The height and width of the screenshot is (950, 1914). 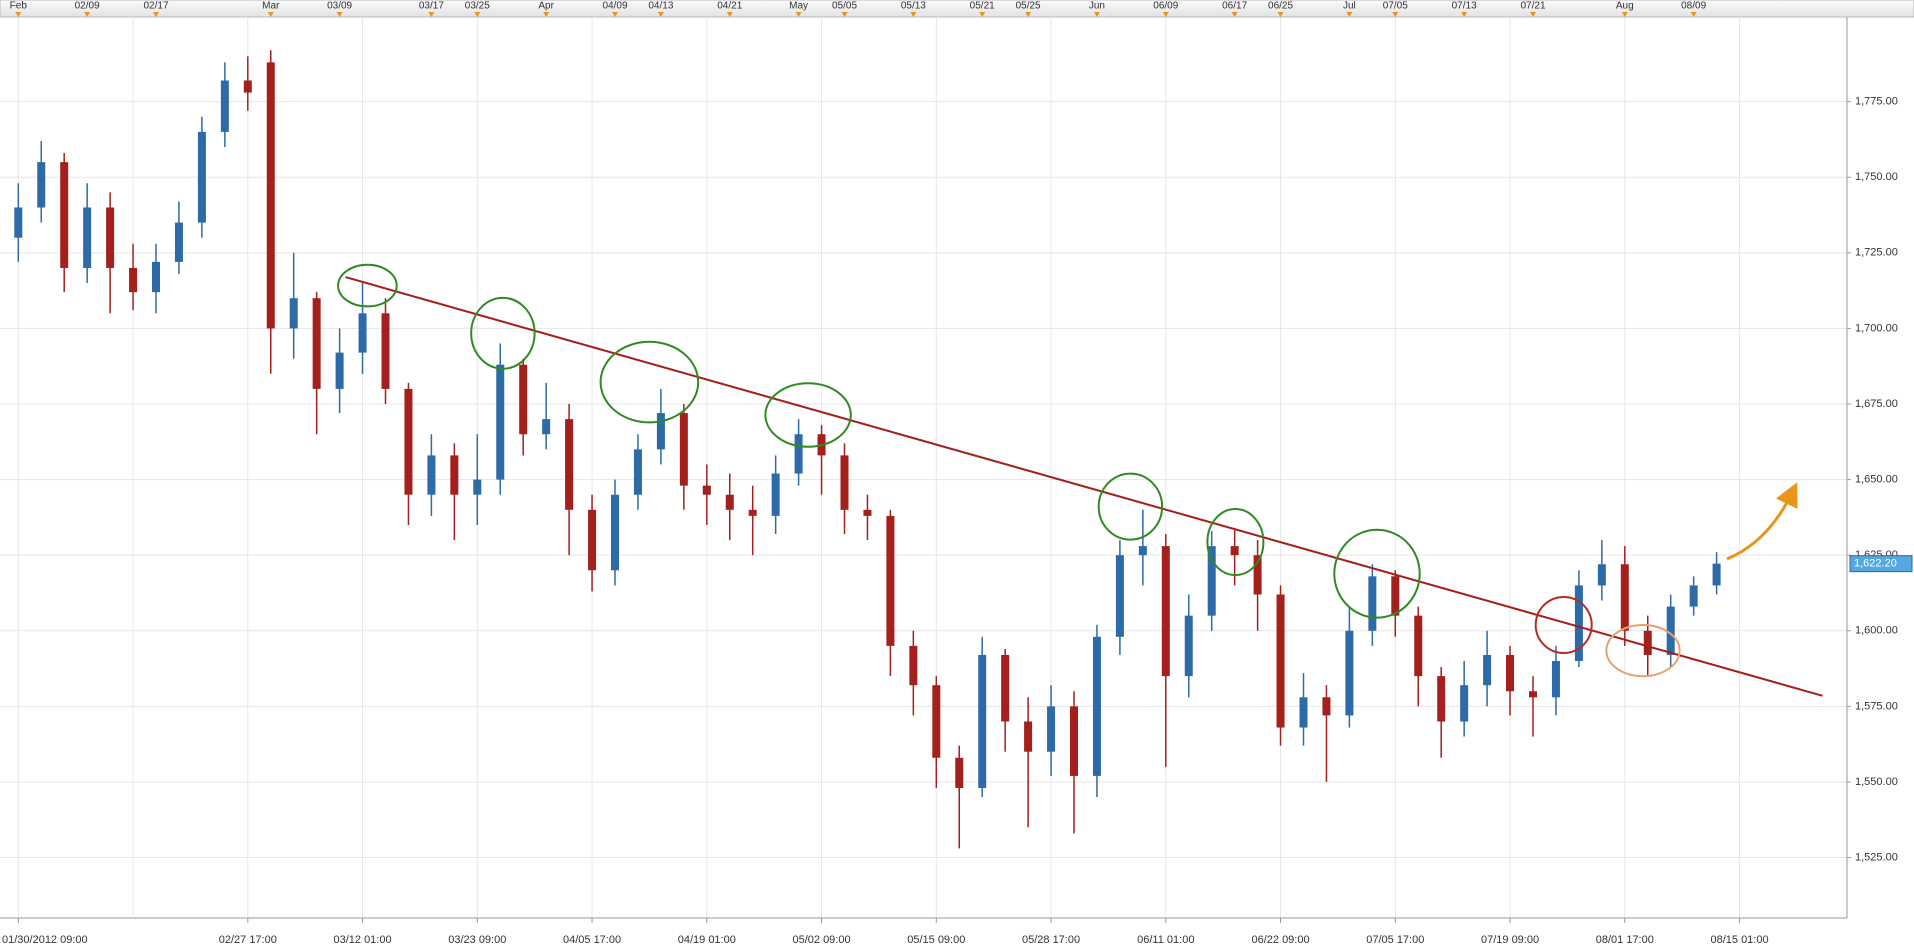 I want to click on top-tick-label: 03/25, so click(x=477, y=6).